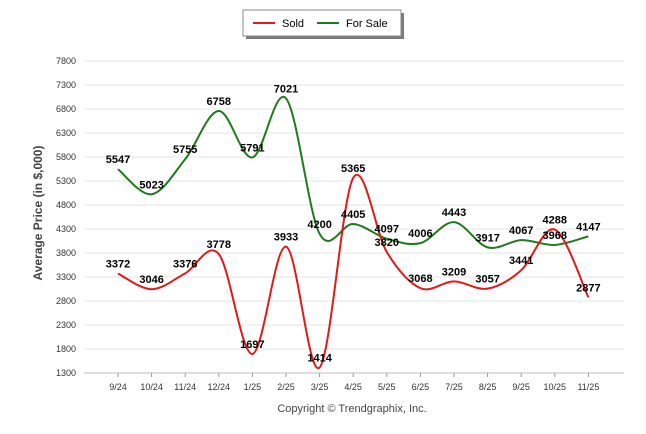 This screenshot has width=646, height=434. I want to click on y-tick-label: 1300, so click(66, 373).